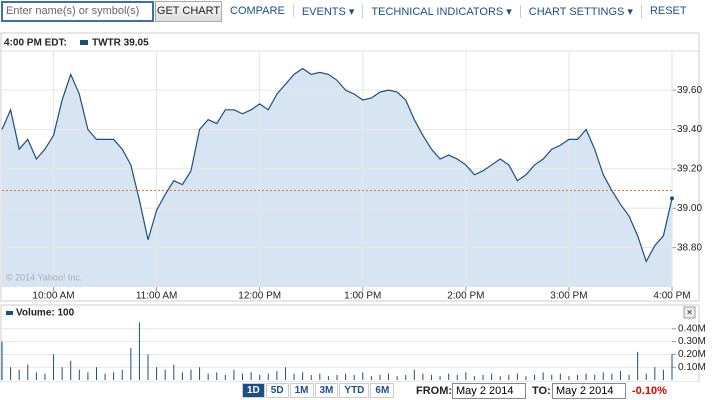  What do you see at coordinates (692, 367) in the screenshot?
I see `y-tick-label: 0.10M` at bounding box center [692, 367].